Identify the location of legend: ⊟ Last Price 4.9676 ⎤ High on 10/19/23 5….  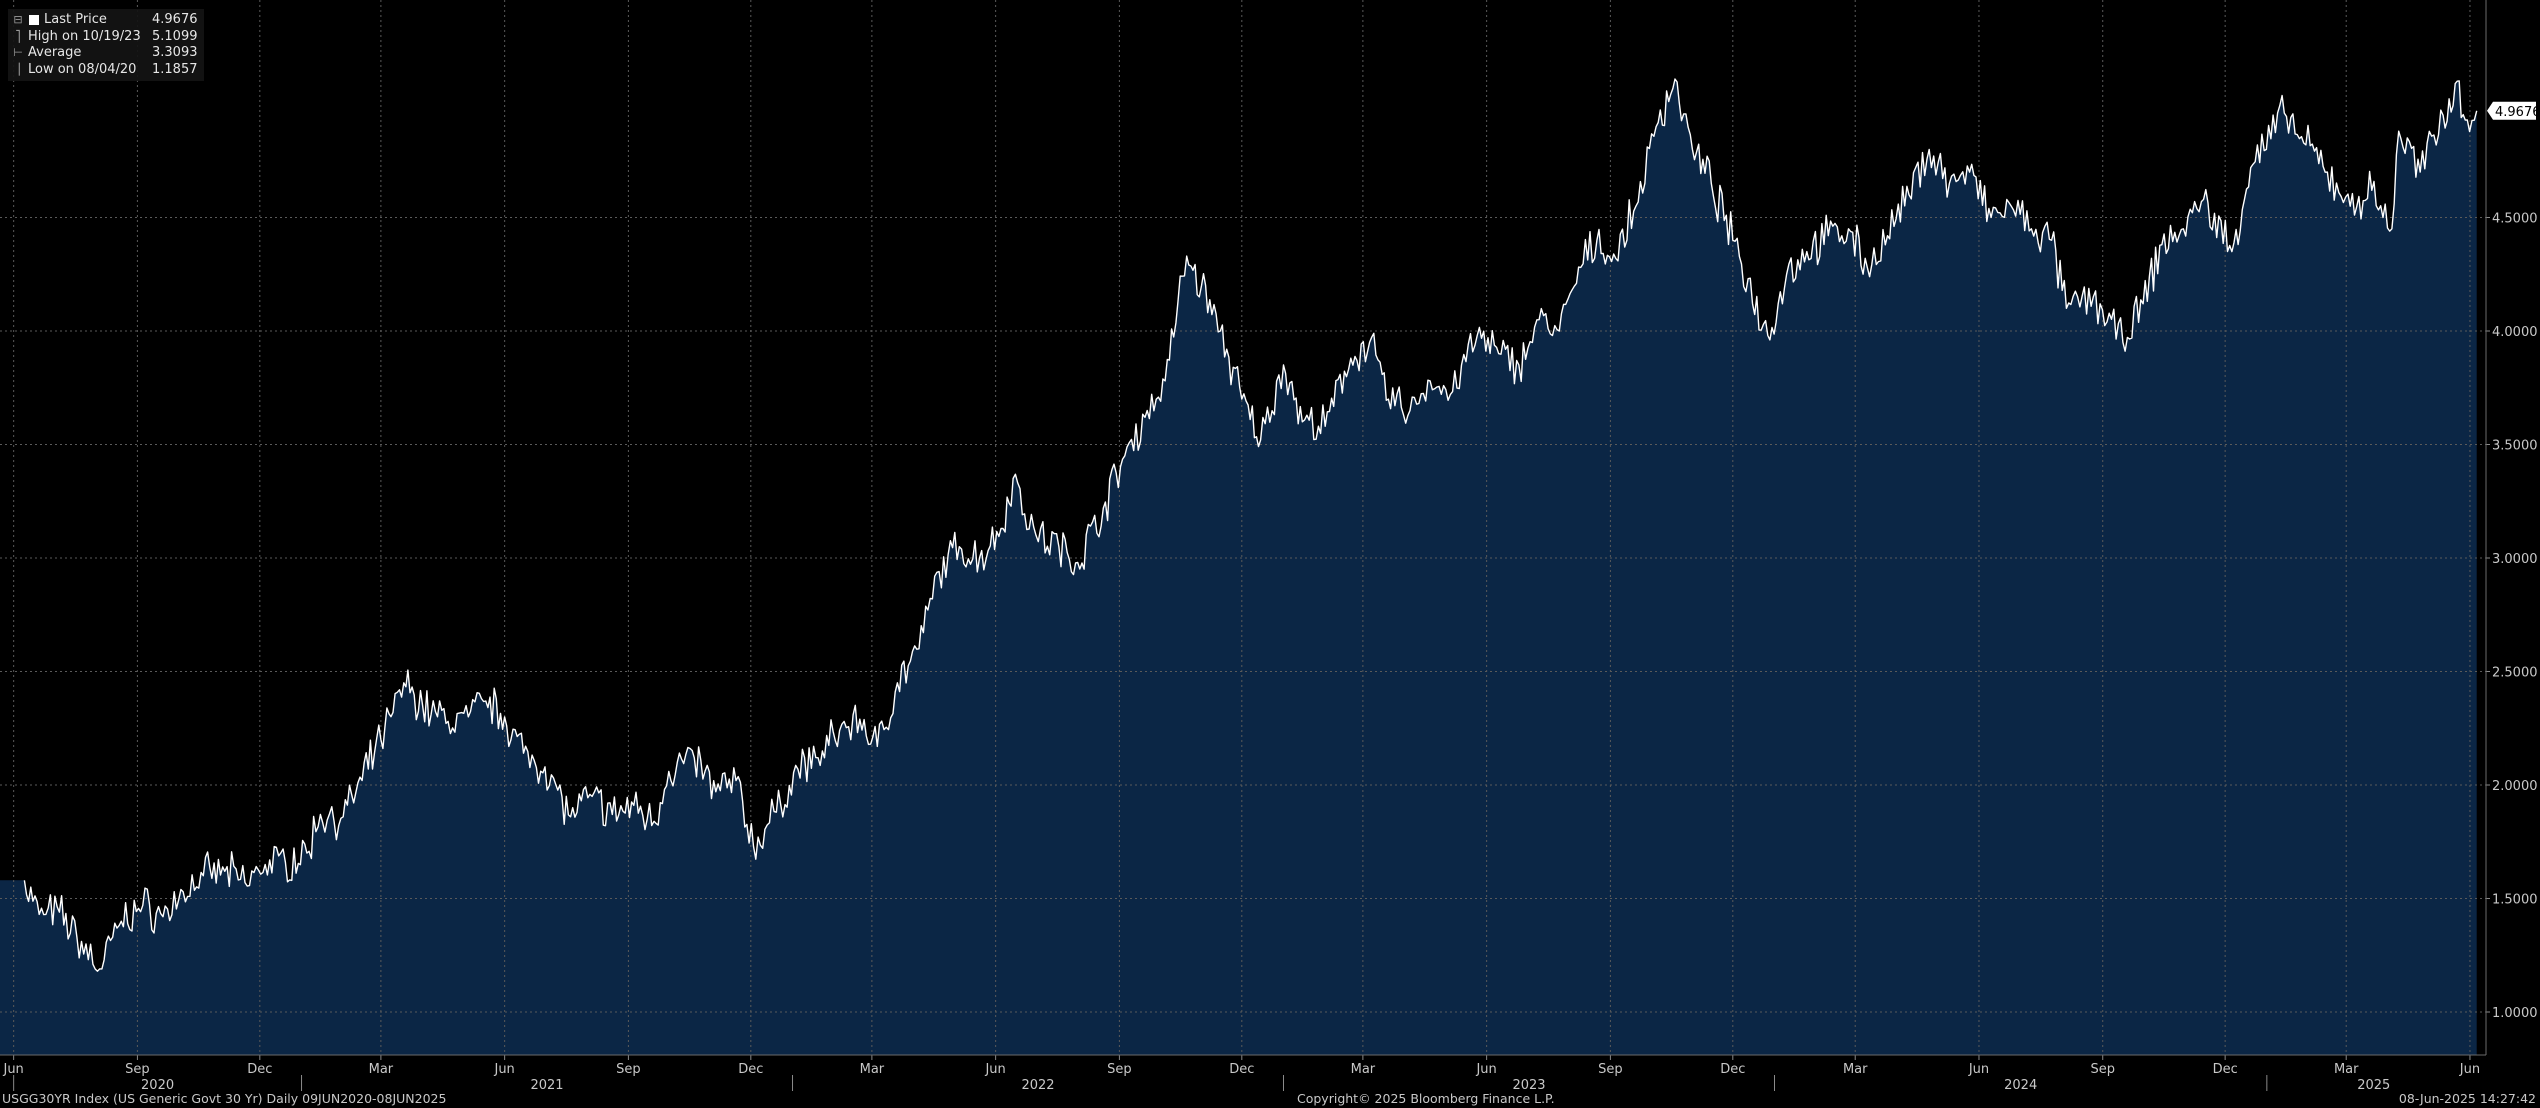
(106, 45).